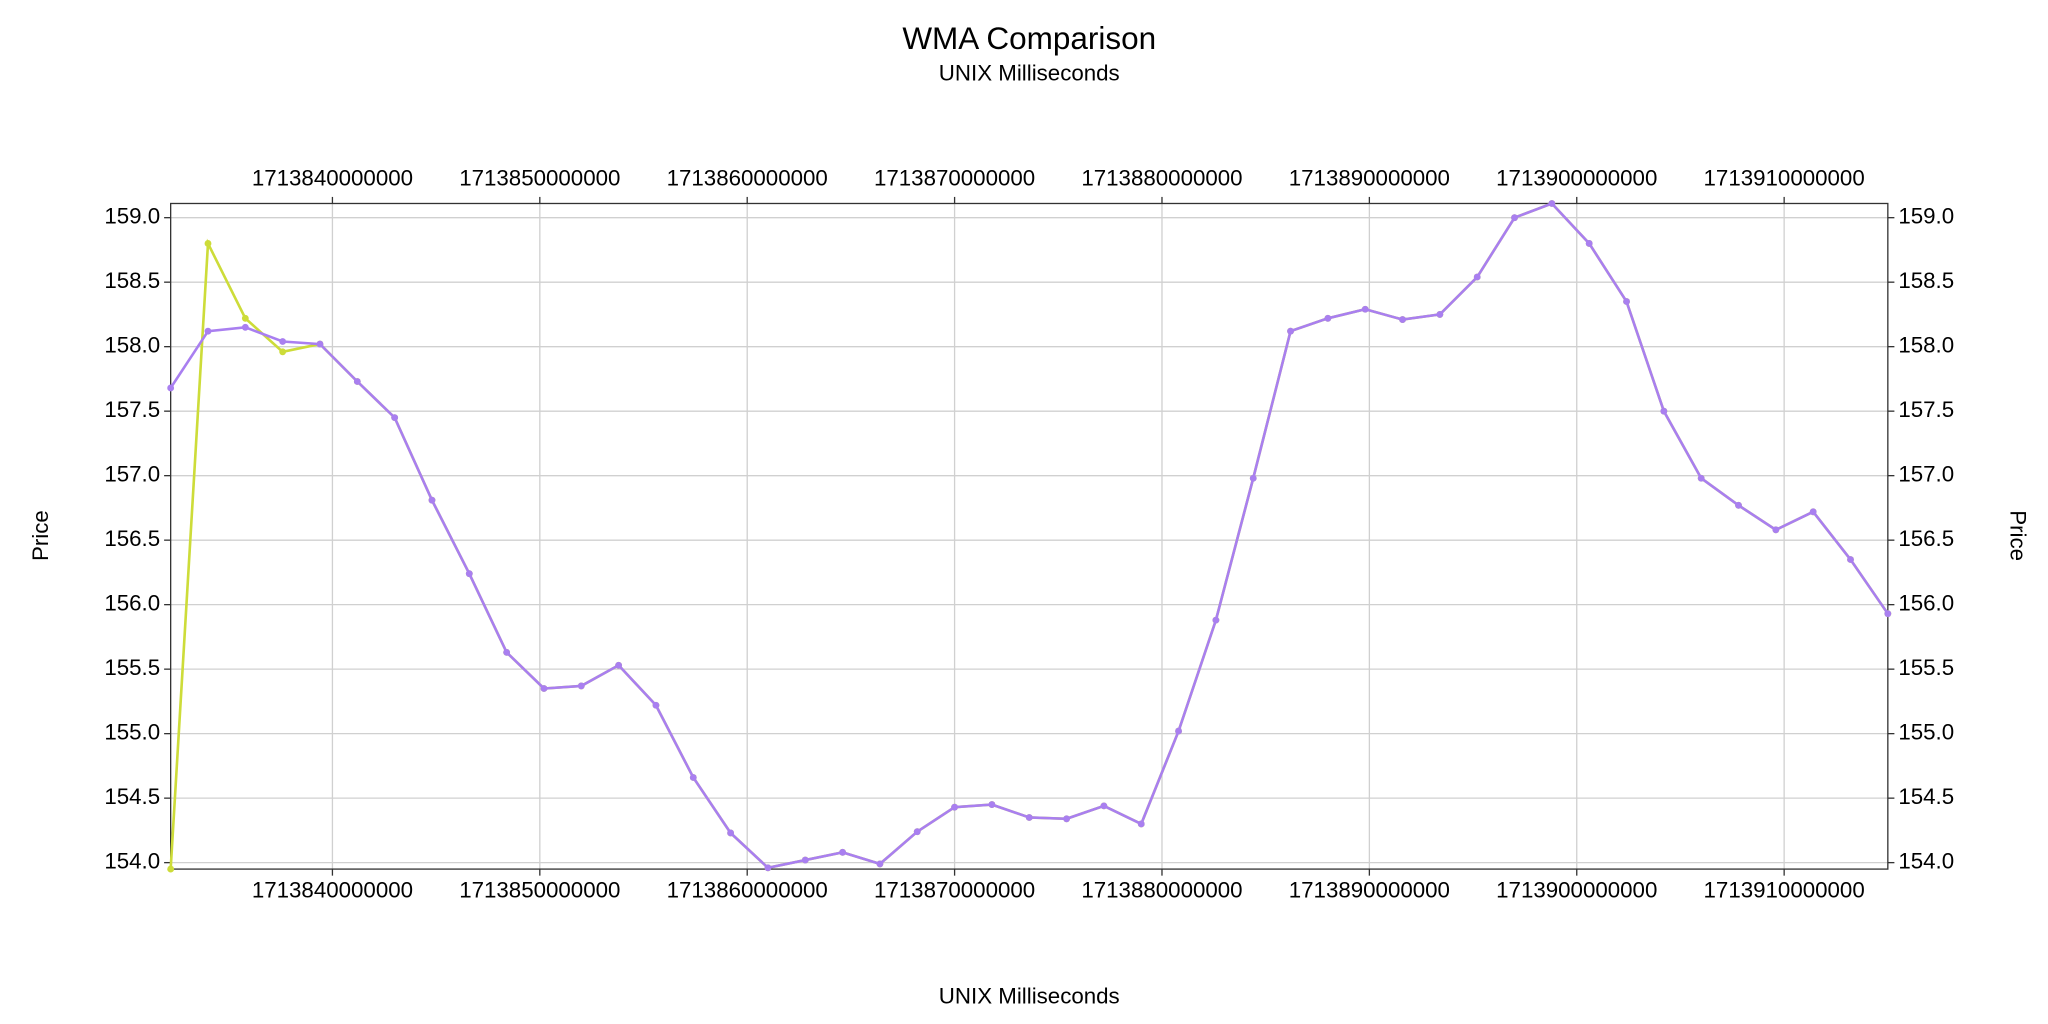  I want to click on y2-tick-label: 155.0, so click(1926, 732).